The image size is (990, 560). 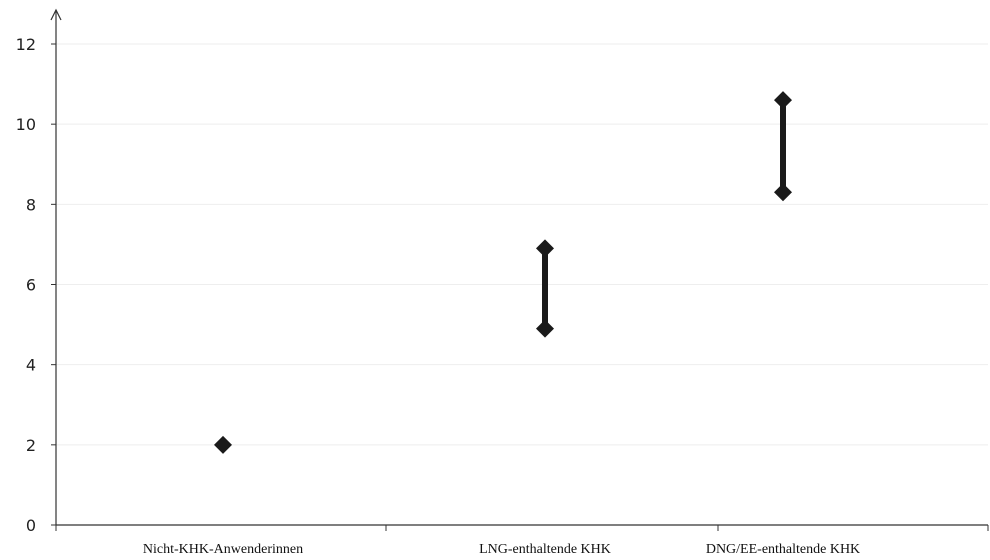 I want to click on x-category-label: DNG/EE-enthaltende KHK, so click(x=783, y=549).